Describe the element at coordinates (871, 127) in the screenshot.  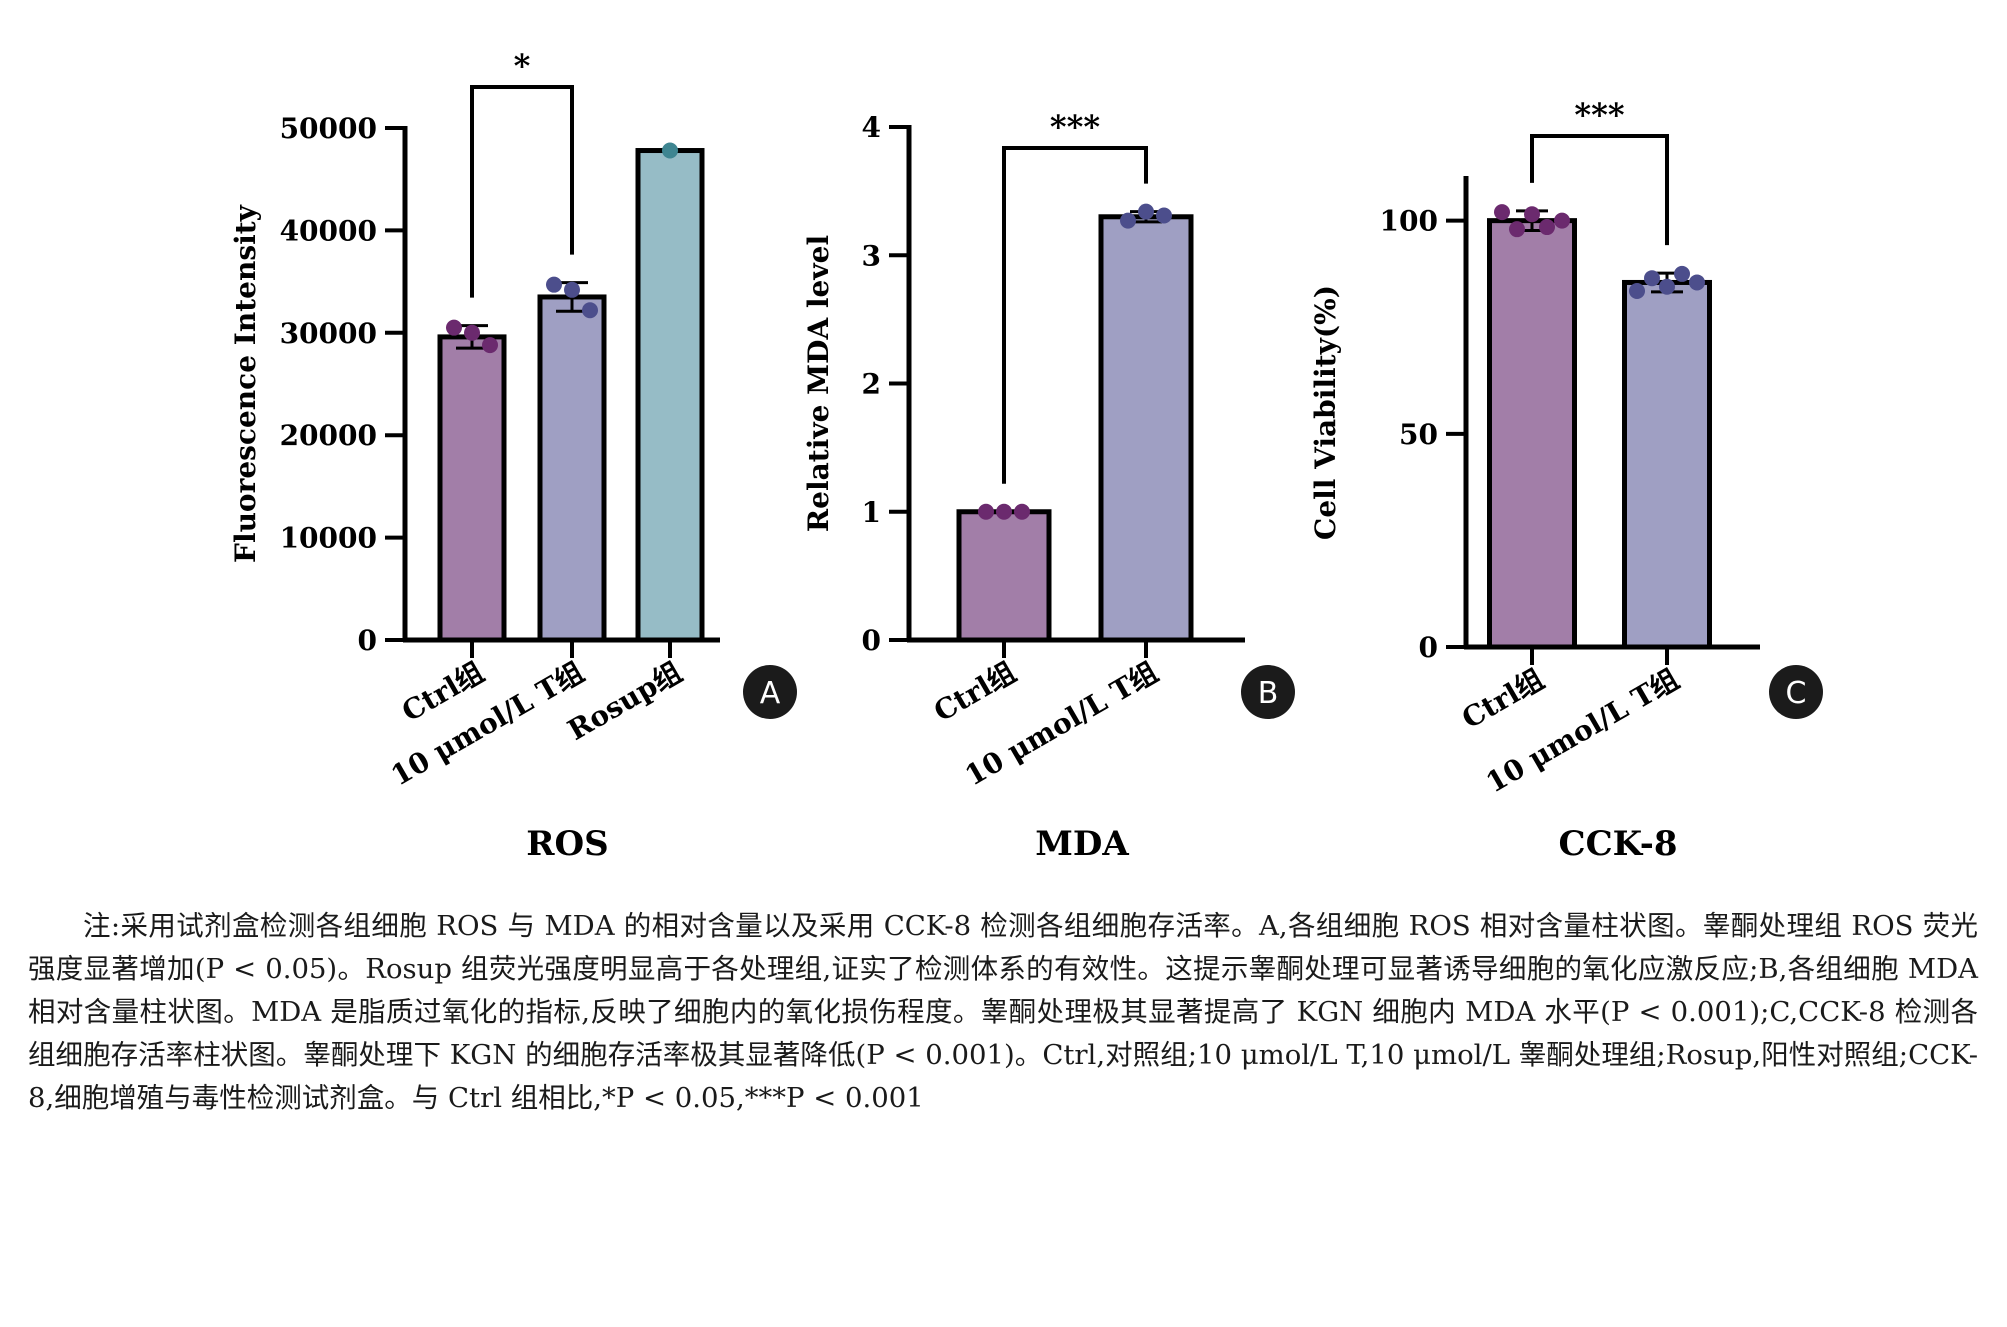
I see `y-tick-label: 4` at that location.